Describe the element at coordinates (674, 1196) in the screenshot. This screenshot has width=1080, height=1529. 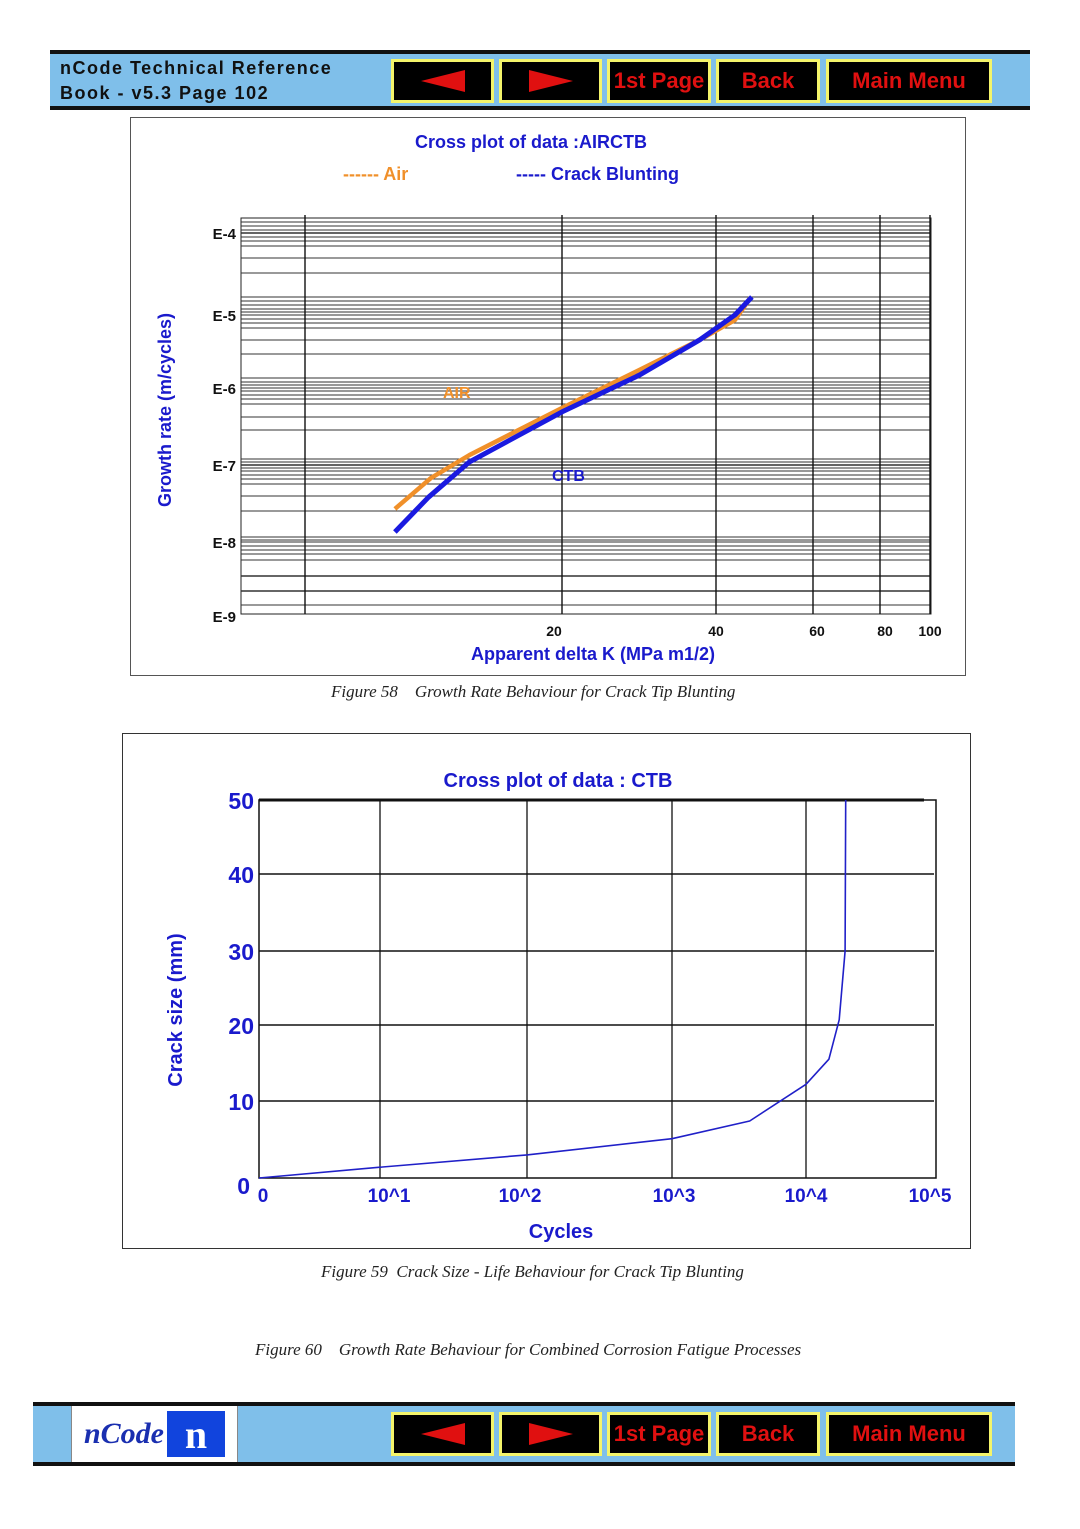
I see `x-tick-label: 10^3` at that location.